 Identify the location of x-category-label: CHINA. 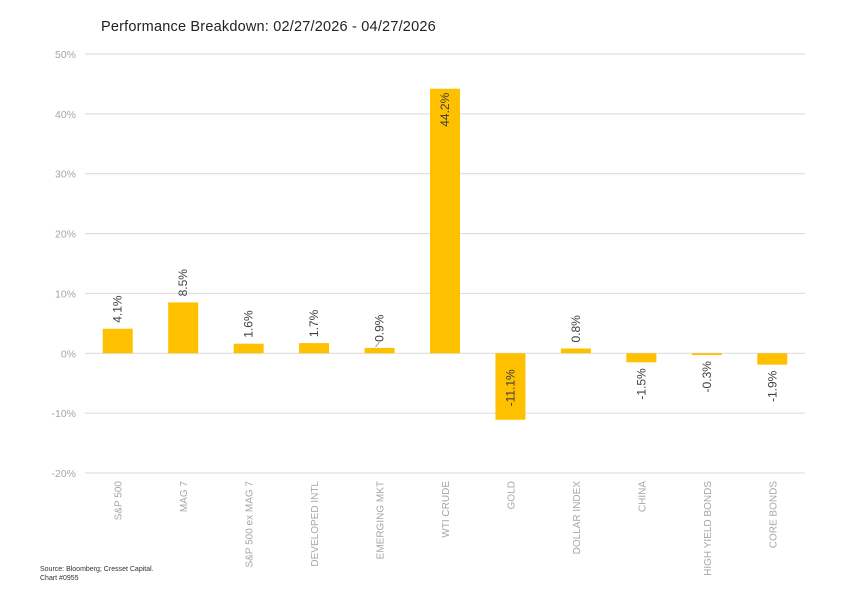
(642, 496).